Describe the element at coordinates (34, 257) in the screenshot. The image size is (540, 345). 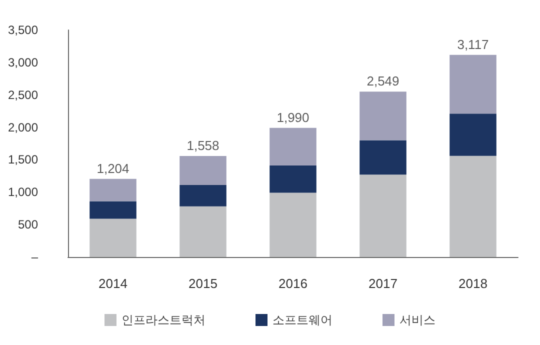
I see `y-tick-label: –` at that location.